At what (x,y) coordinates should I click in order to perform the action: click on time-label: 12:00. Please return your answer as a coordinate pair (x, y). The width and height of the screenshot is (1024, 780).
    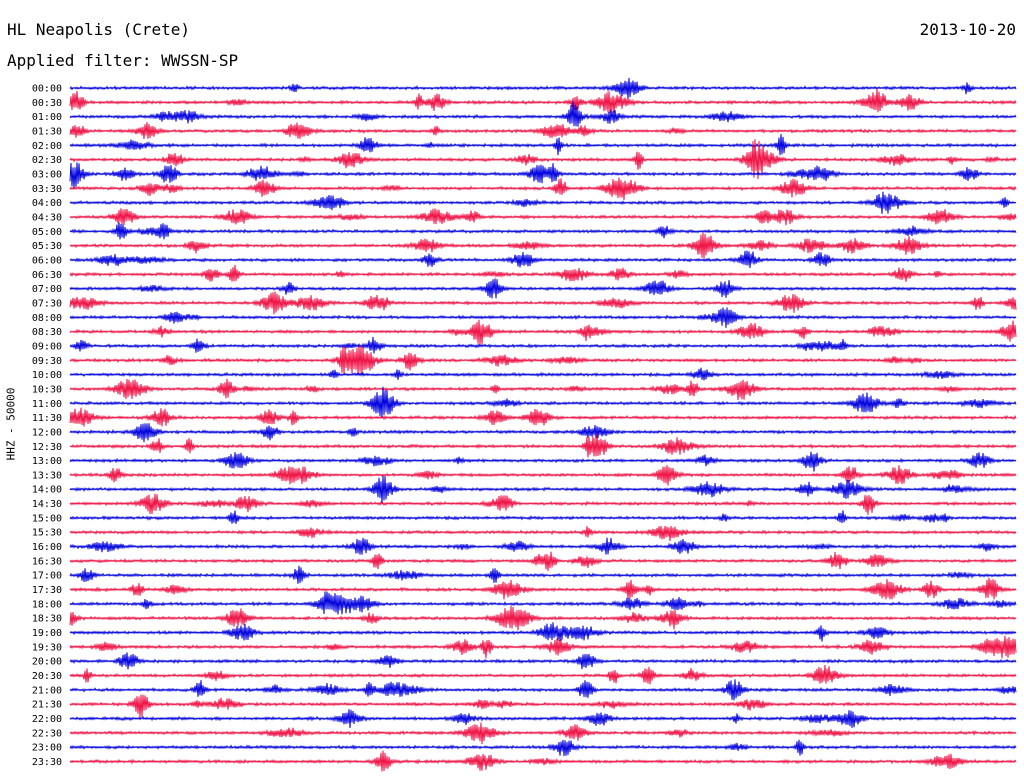
    Looking at the image, I should click on (47, 432).